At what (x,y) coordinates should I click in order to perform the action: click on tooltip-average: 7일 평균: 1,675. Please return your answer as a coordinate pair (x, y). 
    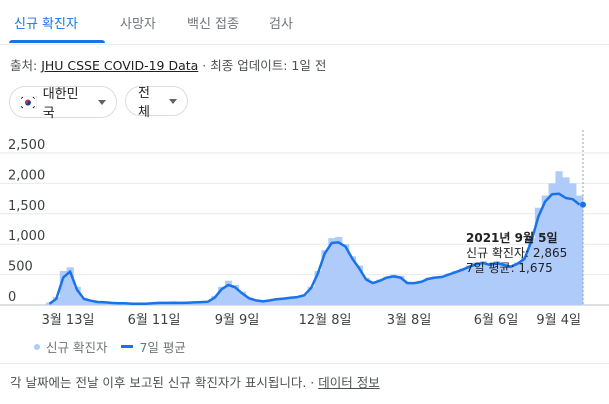
    Looking at the image, I should click on (509, 268).